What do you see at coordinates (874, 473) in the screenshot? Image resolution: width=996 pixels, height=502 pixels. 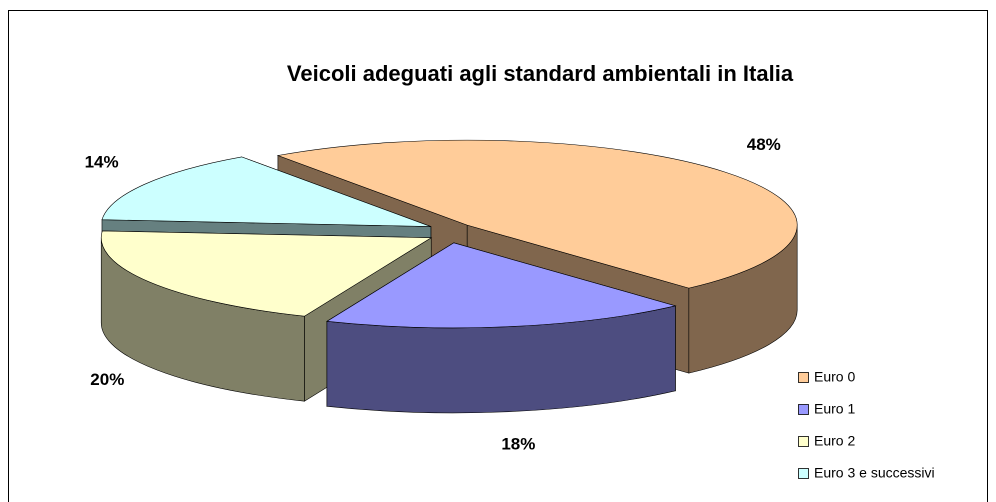 I see `legend-label: Euro 3 e successivi` at bounding box center [874, 473].